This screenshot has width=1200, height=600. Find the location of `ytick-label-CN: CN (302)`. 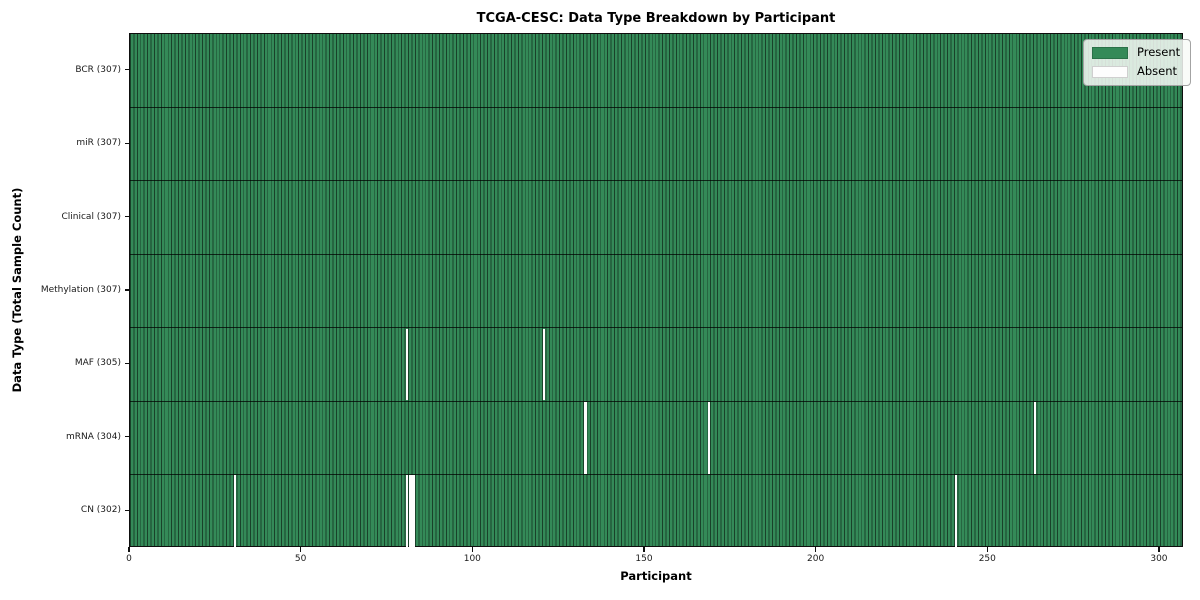

ytick-label-CN: CN (302) is located at coordinates (100, 510).